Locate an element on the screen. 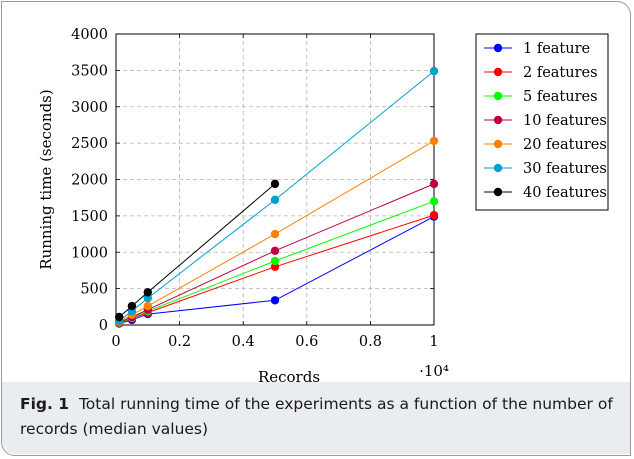 This screenshot has width=634, height=459. legend-label: 40 features is located at coordinates (565, 193).